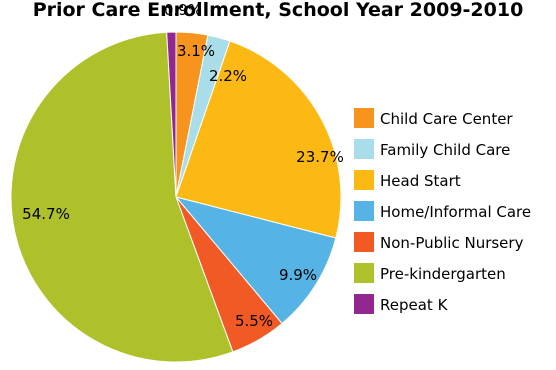 This screenshot has height=370, width=556. What do you see at coordinates (254, 321) in the screenshot?
I see `slice-value-label: 5.5%` at bounding box center [254, 321].